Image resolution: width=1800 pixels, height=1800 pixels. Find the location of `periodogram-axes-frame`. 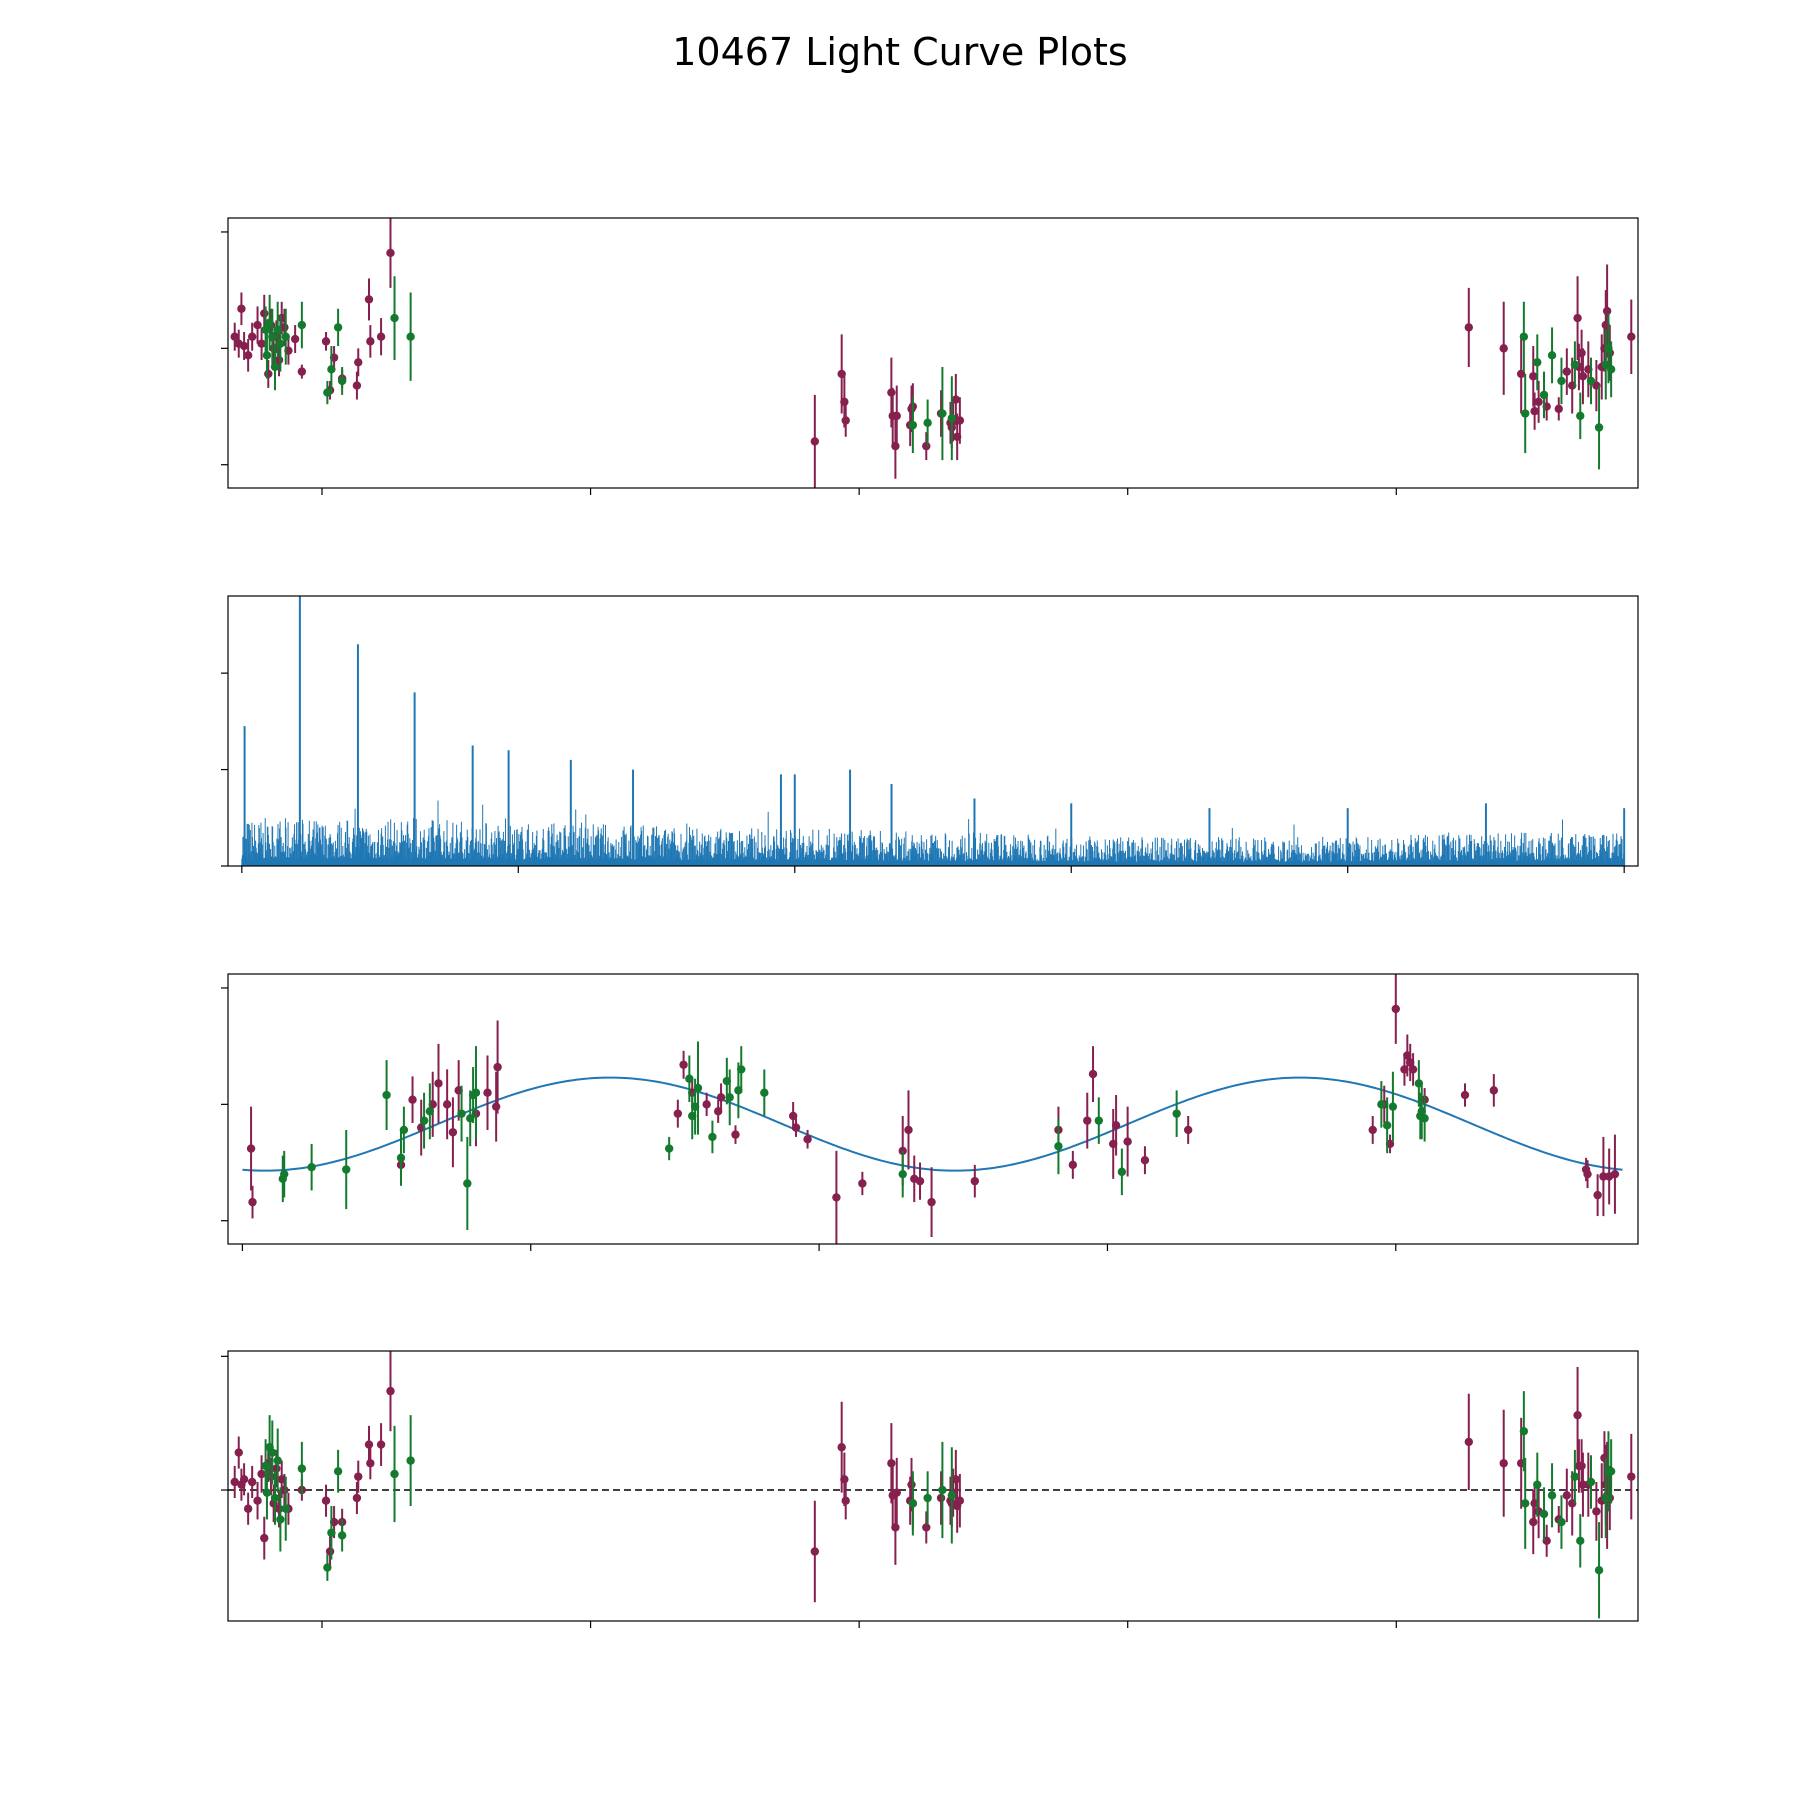

periodogram-axes-frame is located at coordinates (933, 731).